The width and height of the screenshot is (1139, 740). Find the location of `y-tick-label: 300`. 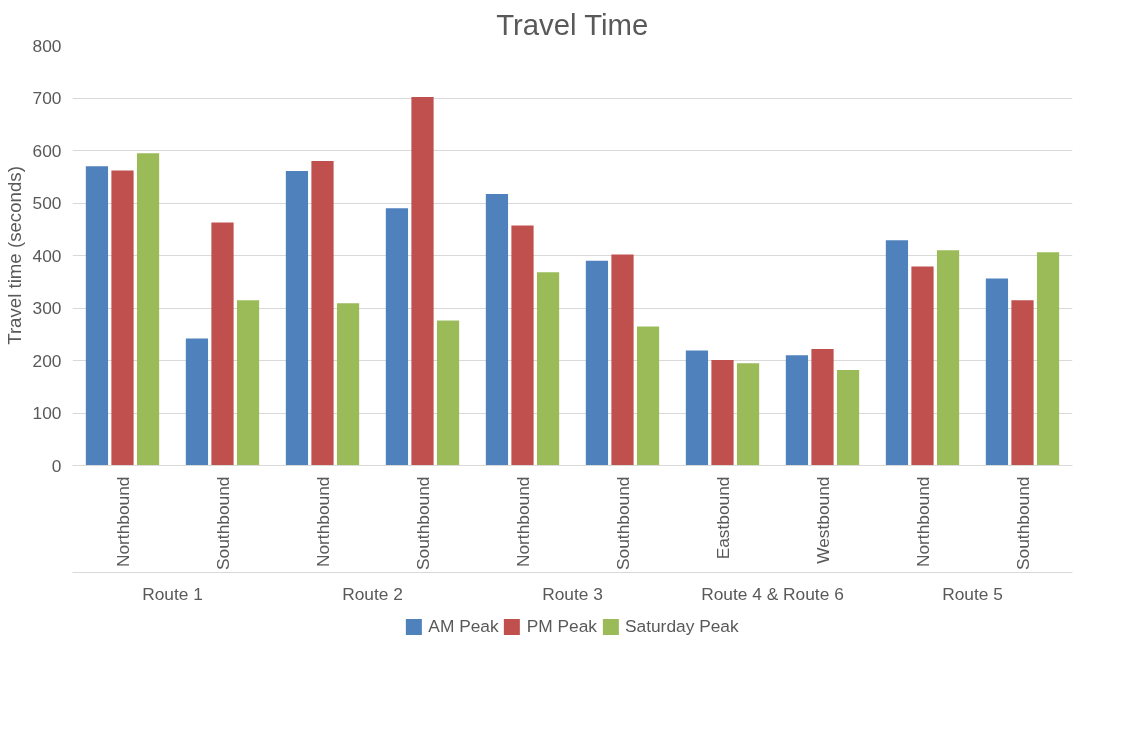

y-tick-label: 300 is located at coordinates (47, 308).